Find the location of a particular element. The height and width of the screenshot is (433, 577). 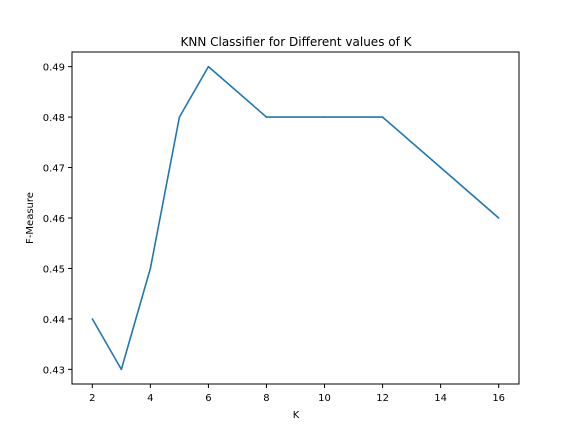

x-tick-label-0: 2 is located at coordinates (92, 398).